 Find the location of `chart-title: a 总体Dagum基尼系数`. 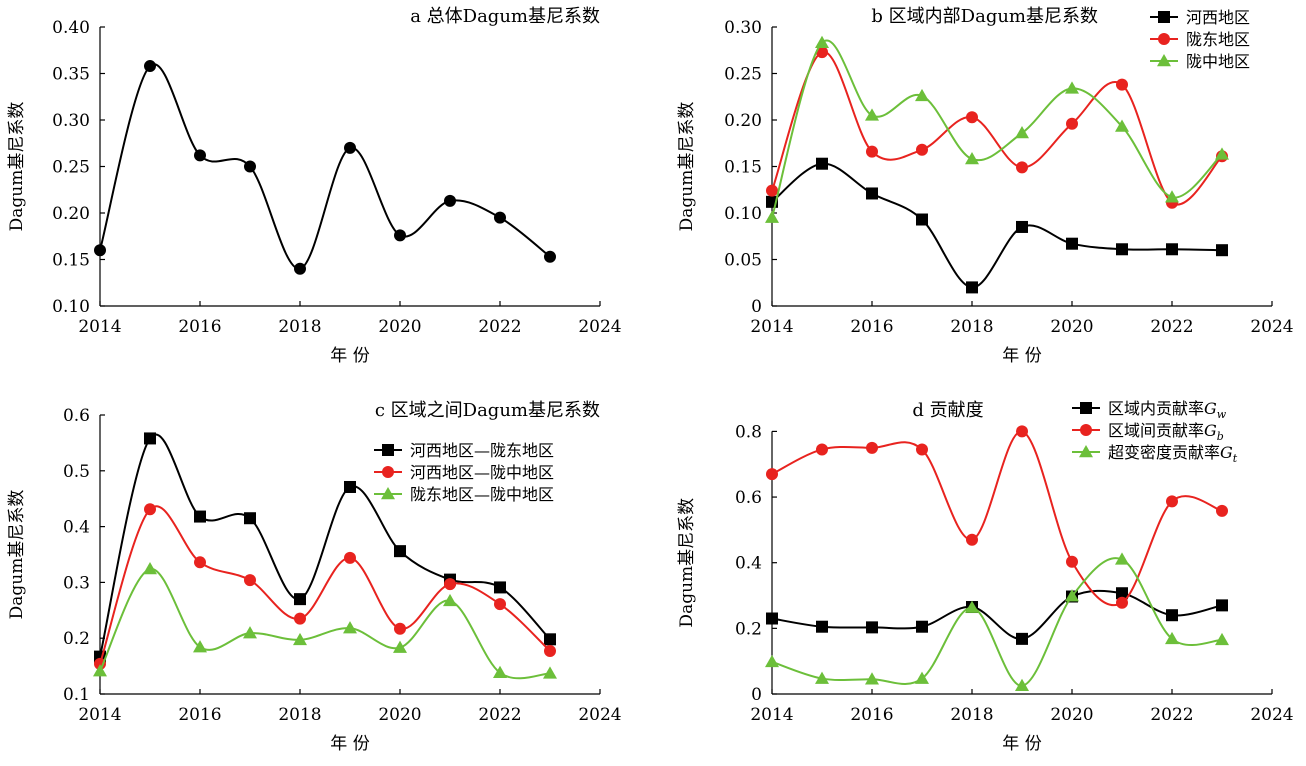

chart-title: a 总体Dagum基尼系数 is located at coordinates (505, 16).